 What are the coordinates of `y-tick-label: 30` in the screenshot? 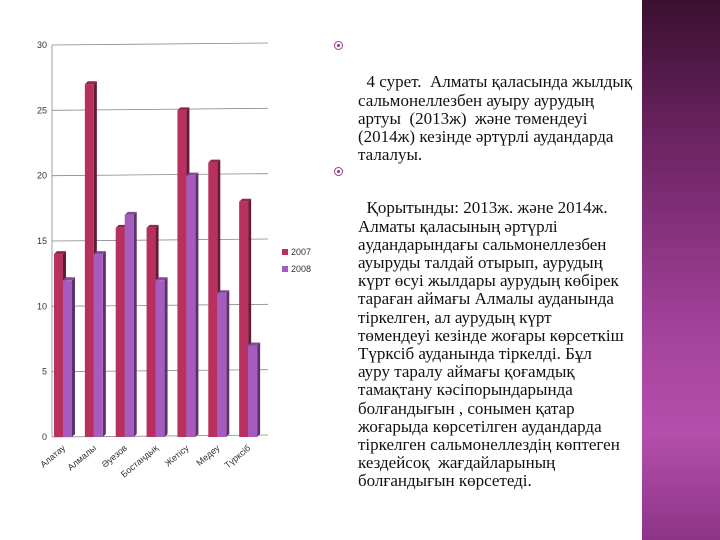 It's located at (42, 45).